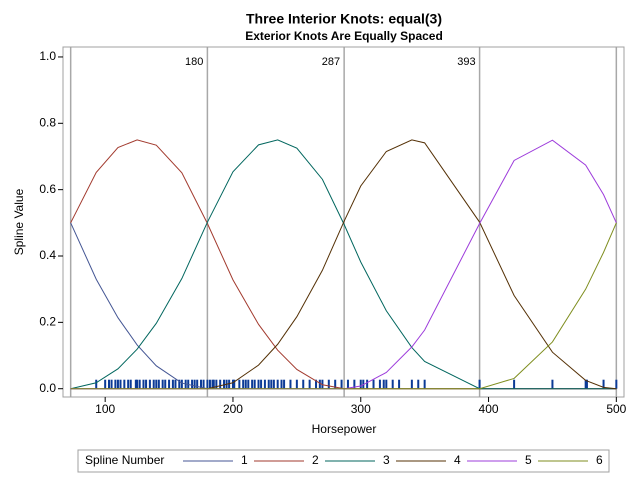 This screenshot has height=480, width=640. What do you see at coordinates (105, 409) in the screenshot?
I see `x-tick-label: 100` at bounding box center [105, 409].